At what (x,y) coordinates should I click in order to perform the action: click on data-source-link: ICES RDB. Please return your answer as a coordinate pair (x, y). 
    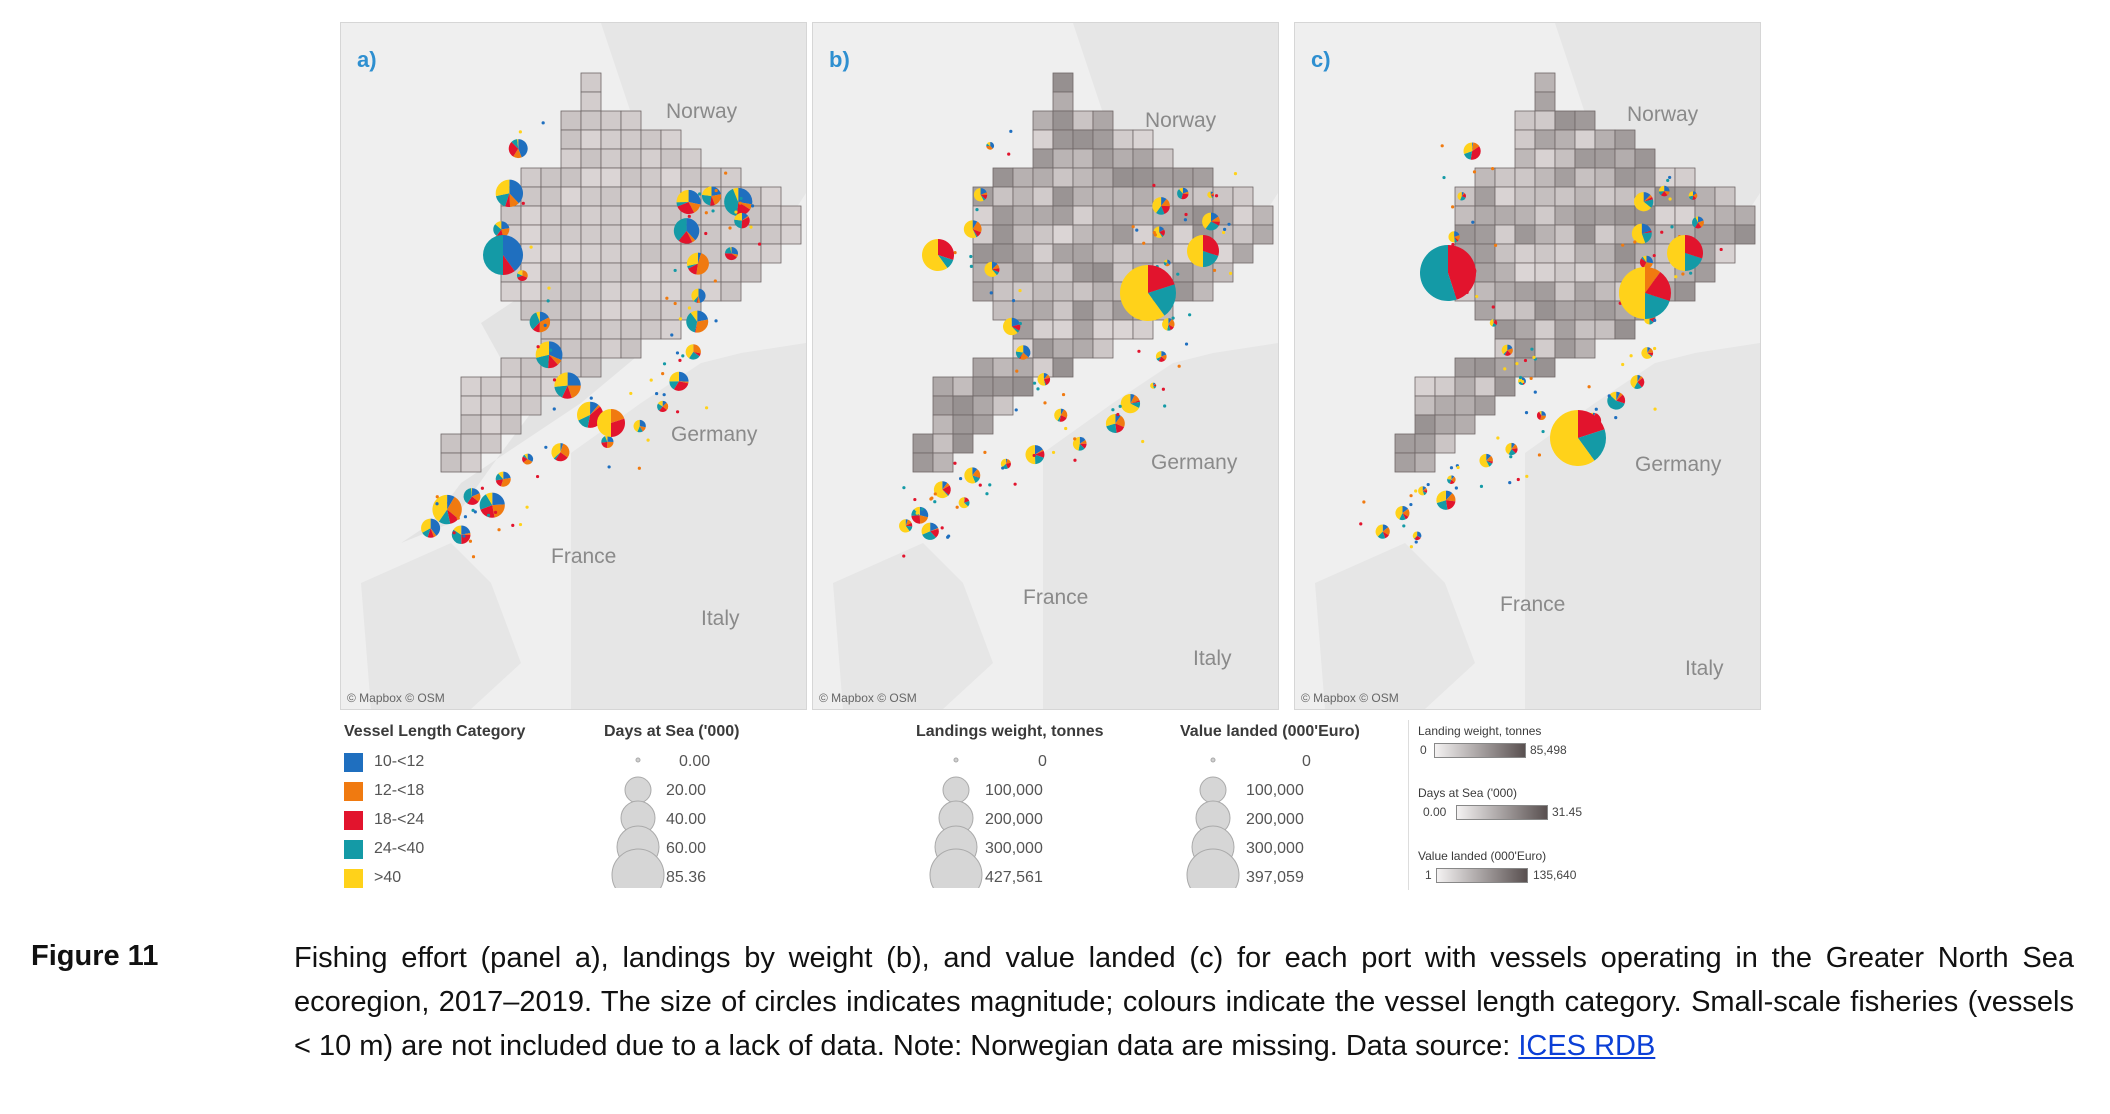
    Looking at the image, I should click on (1587, 1046).